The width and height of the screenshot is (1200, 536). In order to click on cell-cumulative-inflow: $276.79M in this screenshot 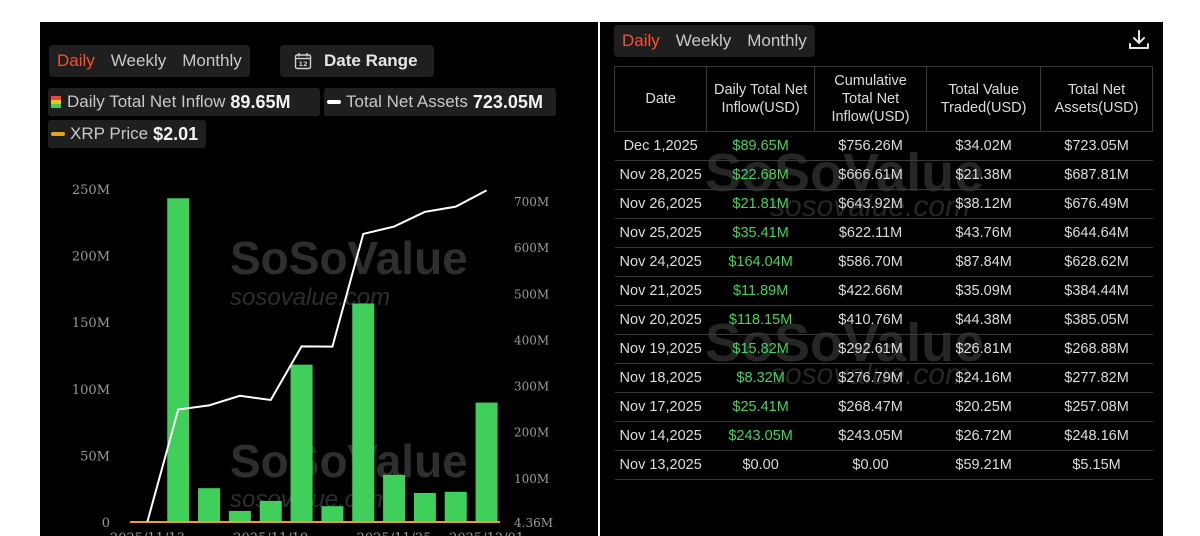, I will do `click(870, 378)`.